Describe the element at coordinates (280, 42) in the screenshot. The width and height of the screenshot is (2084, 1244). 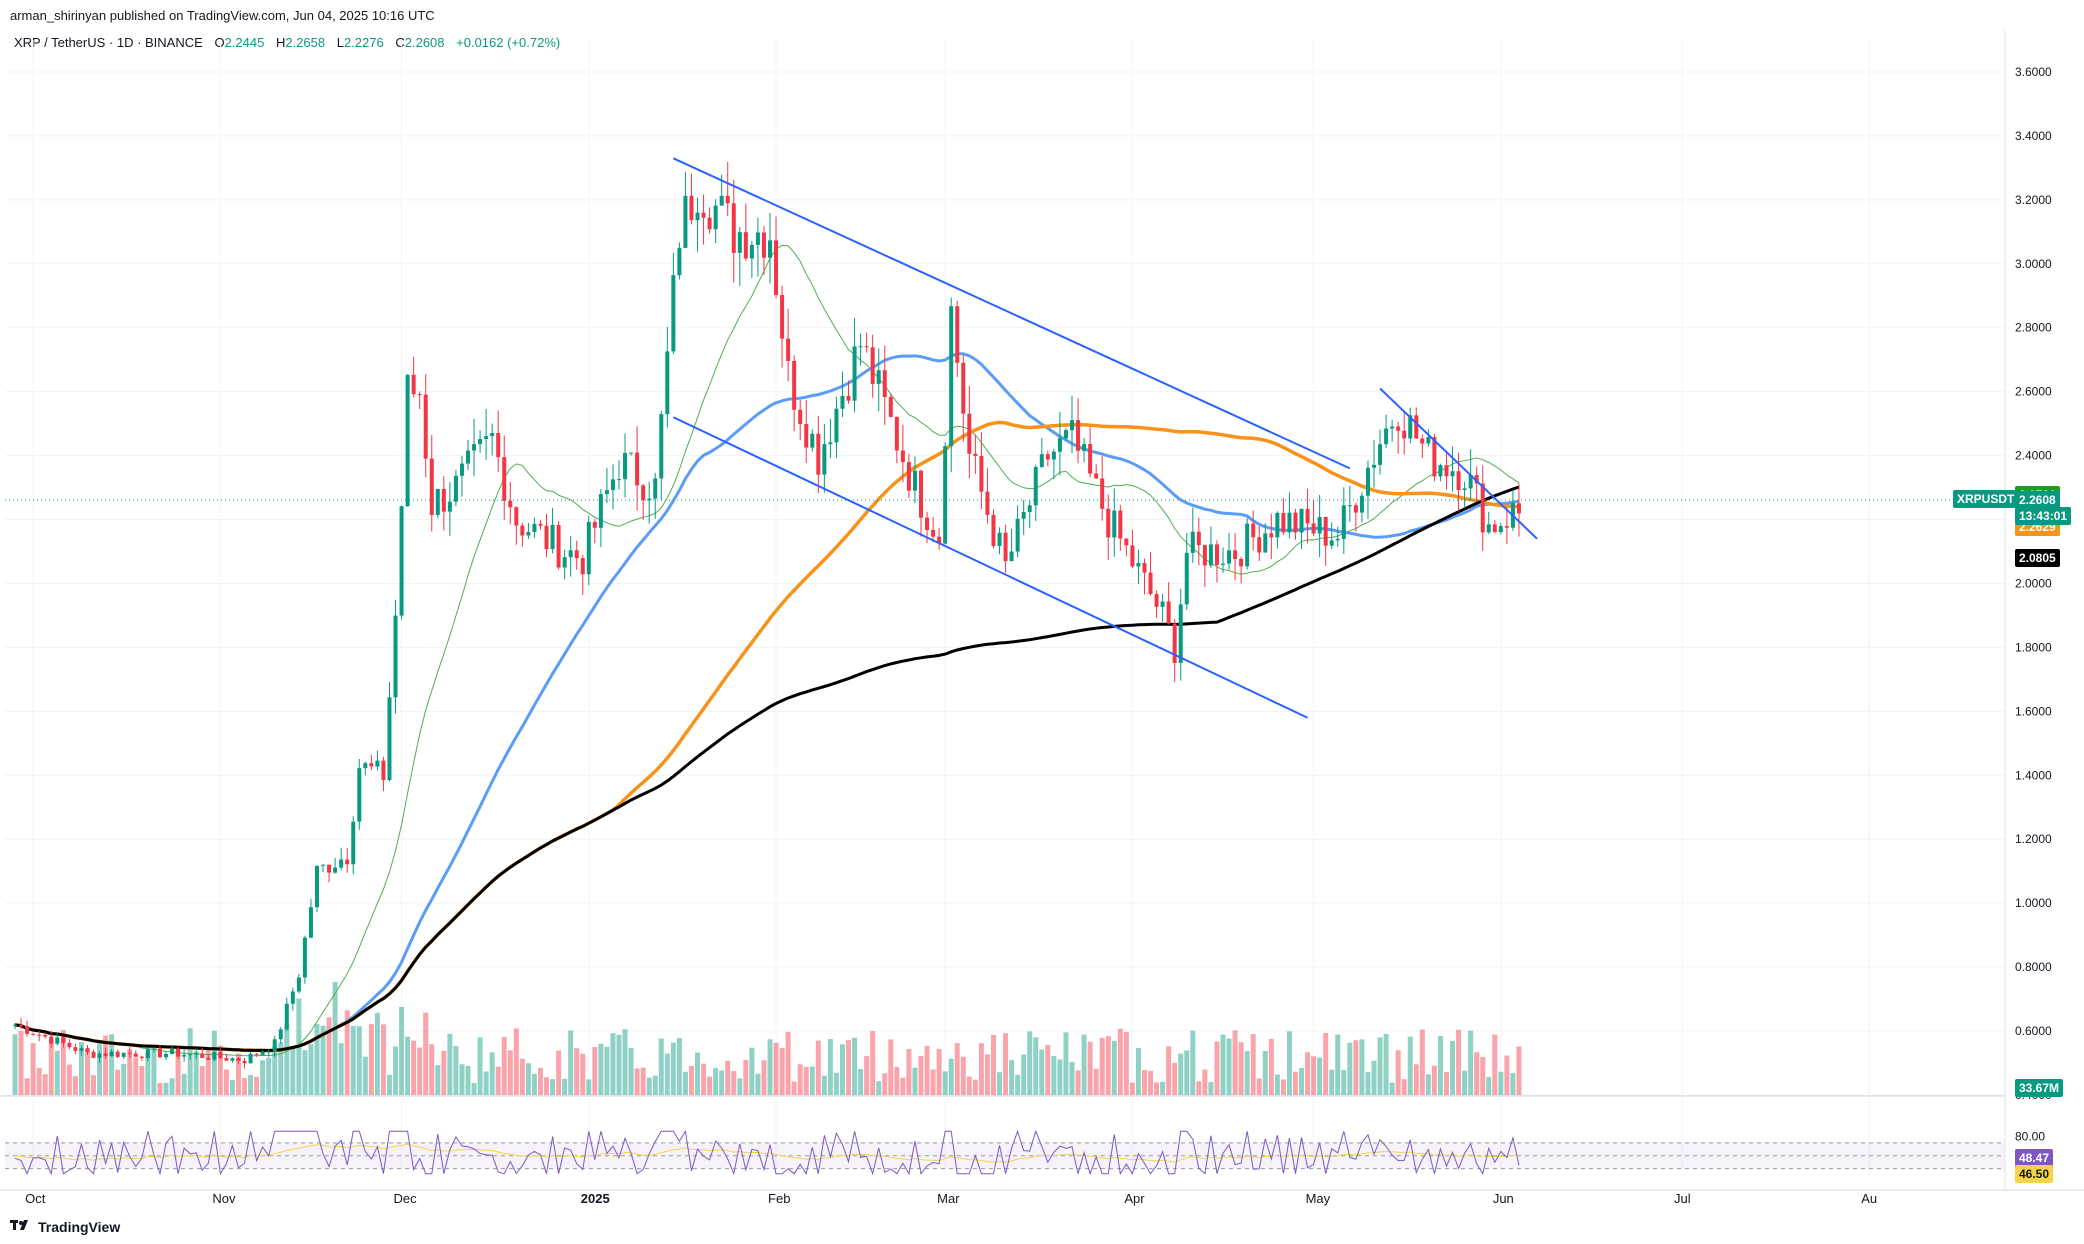
I see `high-label: H` at that location.